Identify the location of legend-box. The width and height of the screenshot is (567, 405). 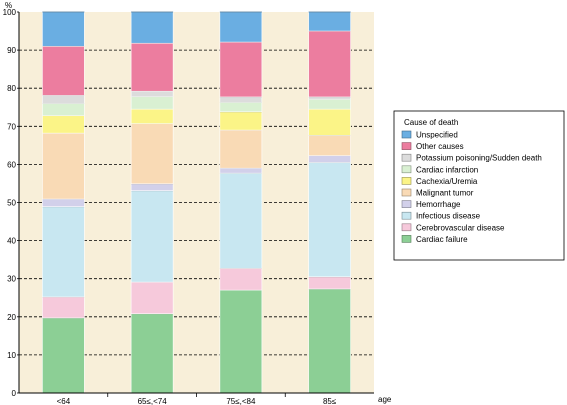
(479, 185).